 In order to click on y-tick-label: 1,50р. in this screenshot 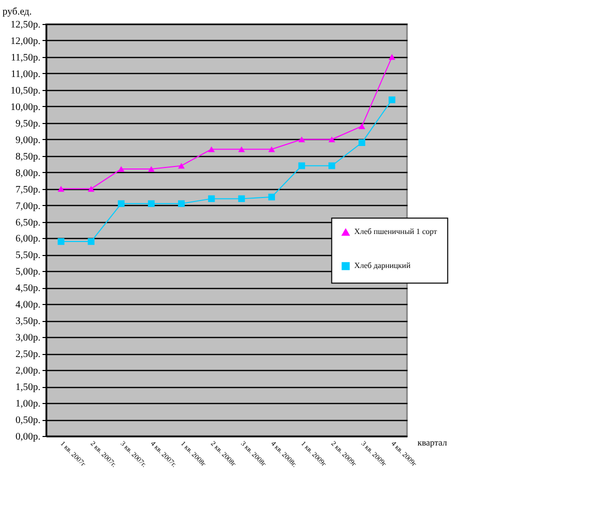, I will do `click(28, 388)`.